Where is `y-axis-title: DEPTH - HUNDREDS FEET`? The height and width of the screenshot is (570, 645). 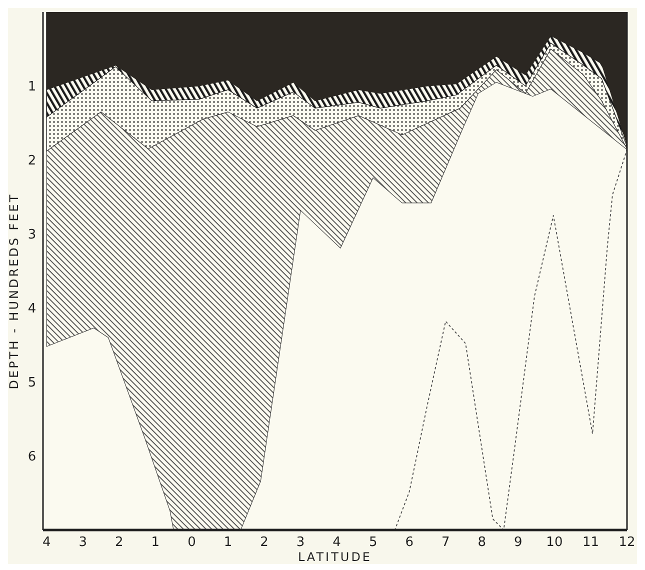 y-axis-title: DEPTH - HUNDREDS FEET is located at coordinates (14, 291).